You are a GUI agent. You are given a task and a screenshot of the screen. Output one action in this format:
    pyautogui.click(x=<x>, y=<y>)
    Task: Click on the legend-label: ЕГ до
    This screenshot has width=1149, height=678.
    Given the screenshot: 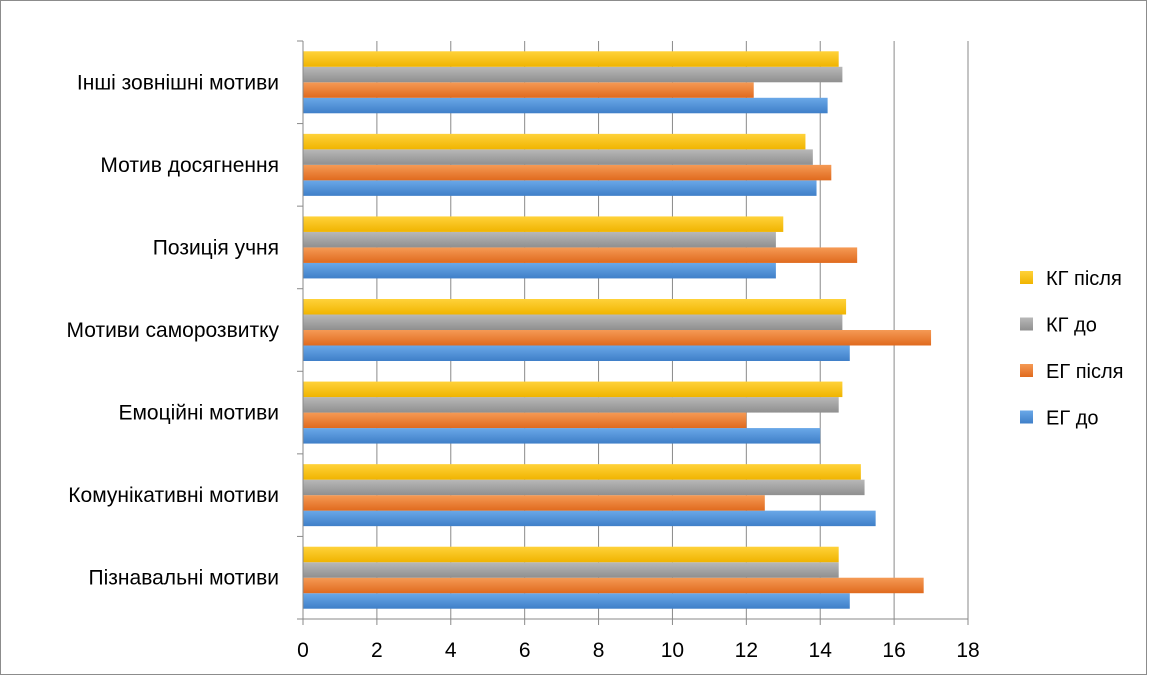 What is the action you would take?
    pyautogui.click(x=1072, y=419)
    